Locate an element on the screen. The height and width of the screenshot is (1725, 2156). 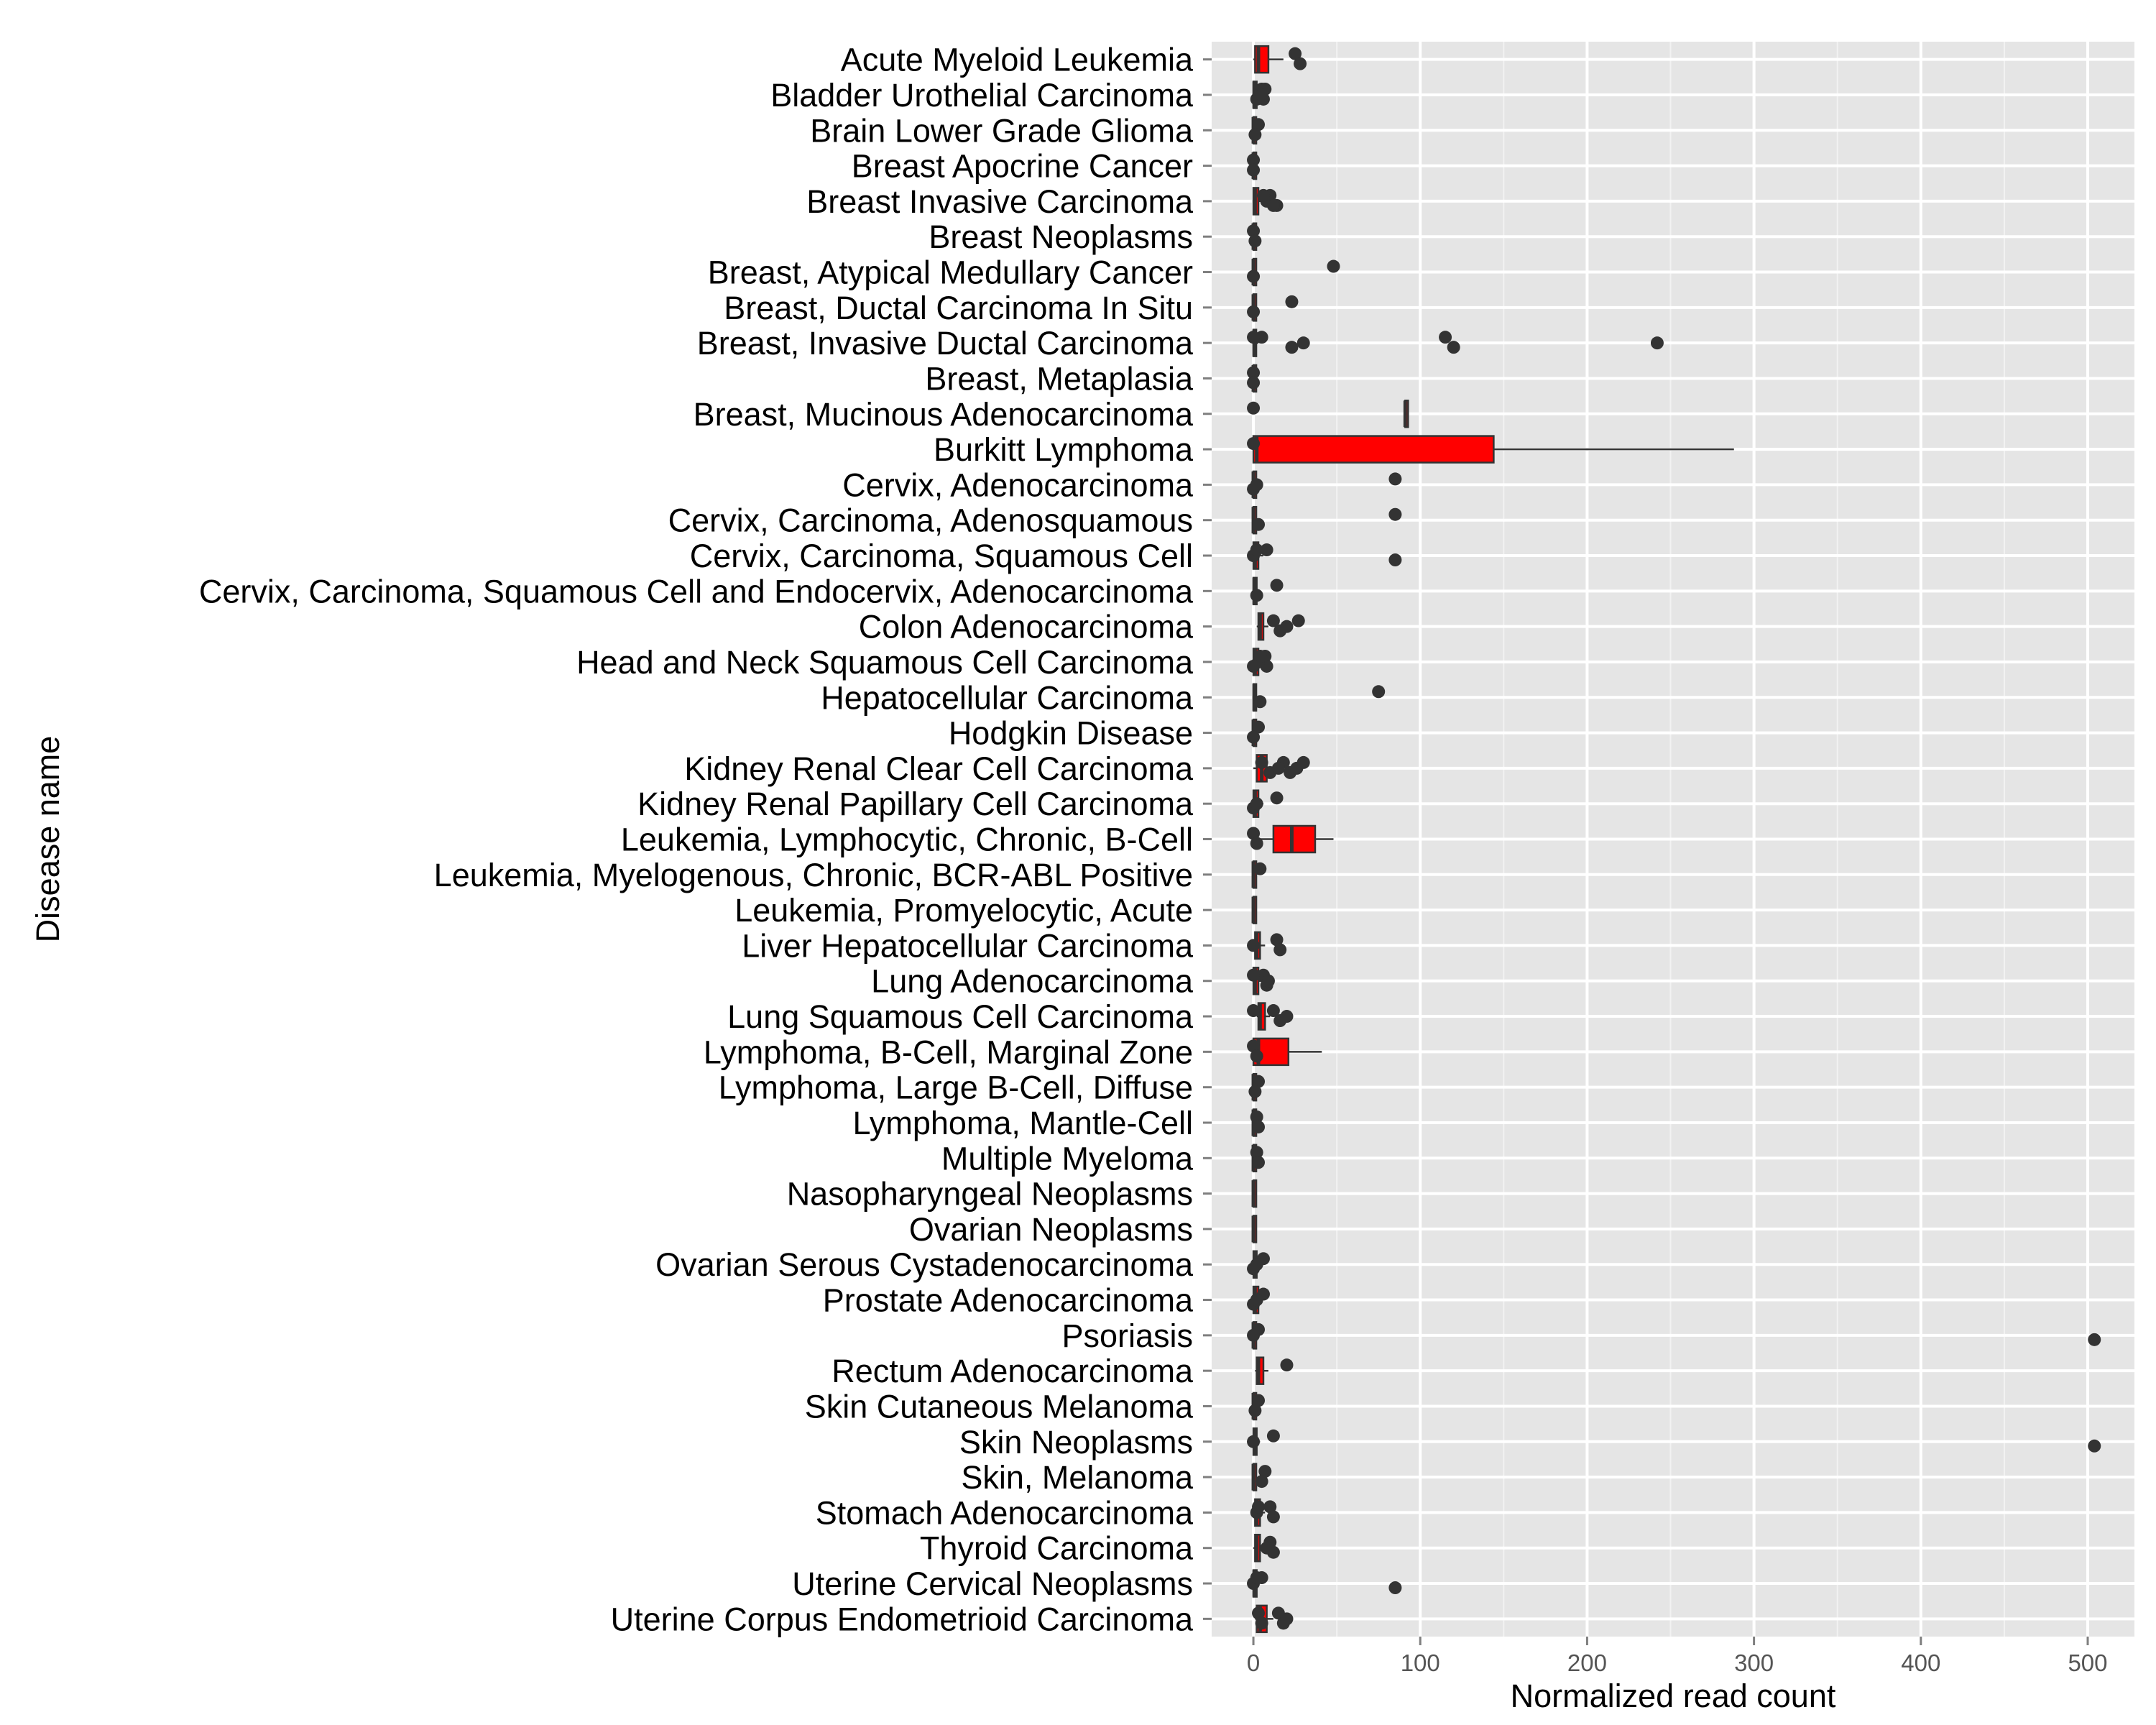
y-tick-label: Lymphoma, B-Cell, Marginal Zone is located at coordinates (948, 1052).